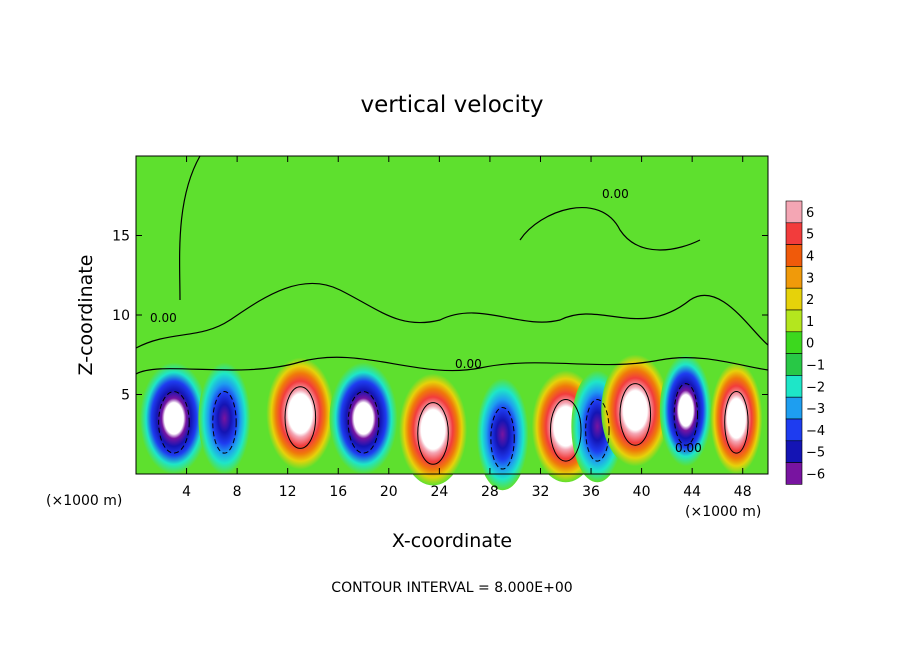  Describe the element at coordinates (121, 316) in the screenshot. I see `y-tick-label: 10` at that location.